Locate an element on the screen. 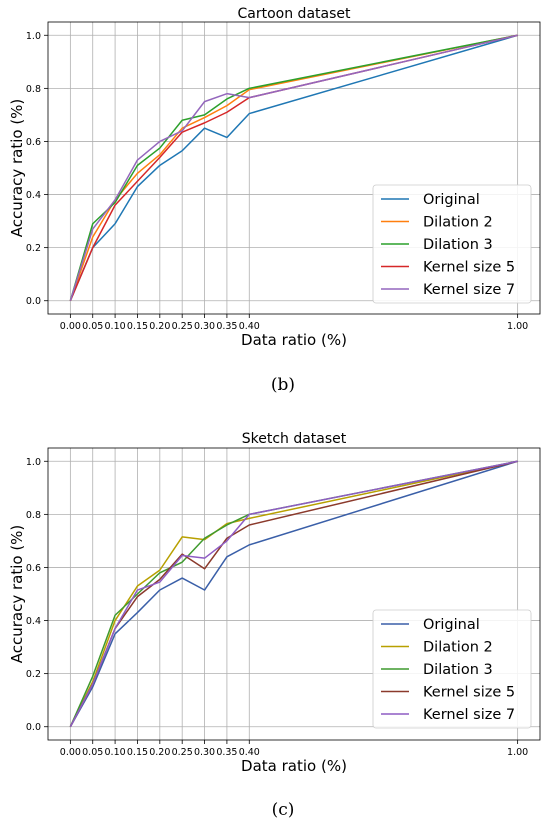  figure-caption: (c) is located at coordinates (283, 810).